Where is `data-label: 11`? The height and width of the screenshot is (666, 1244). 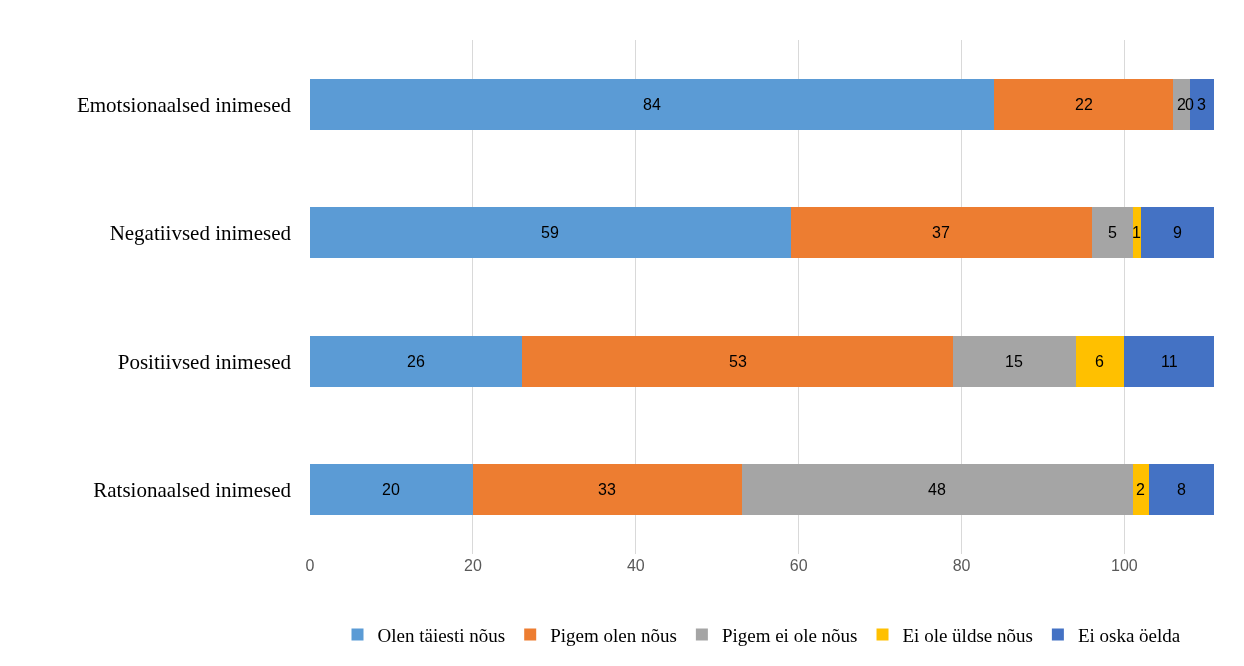 data-label: 11 is located at coordinates (1169, 361).